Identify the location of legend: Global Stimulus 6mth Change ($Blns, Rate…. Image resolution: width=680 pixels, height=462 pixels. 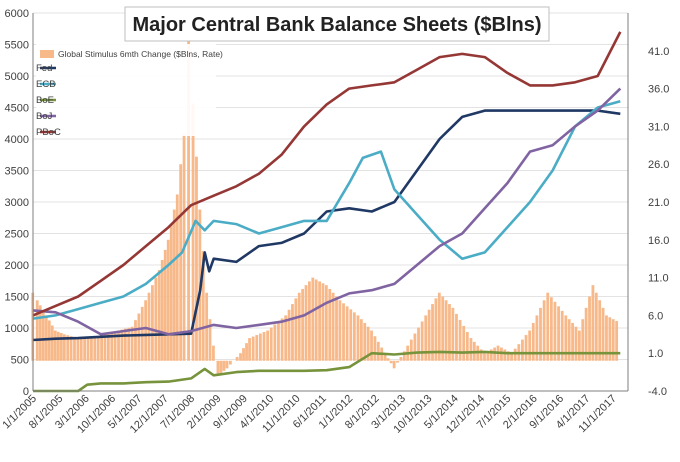
(129, 91).